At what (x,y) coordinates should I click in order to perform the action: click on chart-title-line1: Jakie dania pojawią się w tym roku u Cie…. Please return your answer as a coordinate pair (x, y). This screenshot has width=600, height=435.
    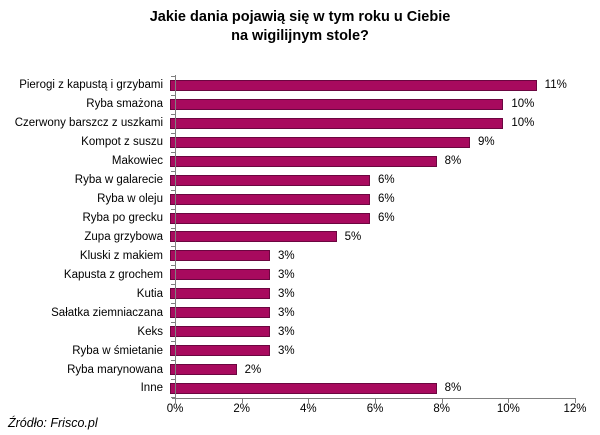
    Looking at the image, I should click on (300, 17).